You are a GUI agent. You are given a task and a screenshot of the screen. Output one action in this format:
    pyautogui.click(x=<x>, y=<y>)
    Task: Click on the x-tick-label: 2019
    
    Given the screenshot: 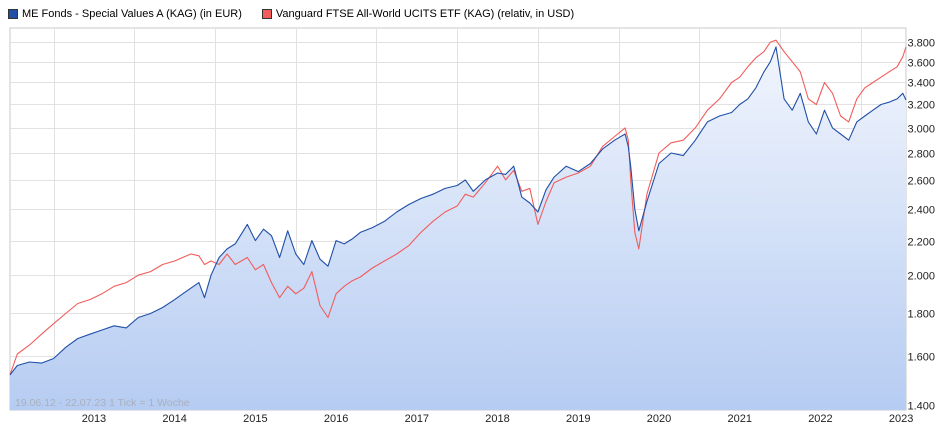 What is the action you would take?
    pyautogui.click(x=578, y=419)
    